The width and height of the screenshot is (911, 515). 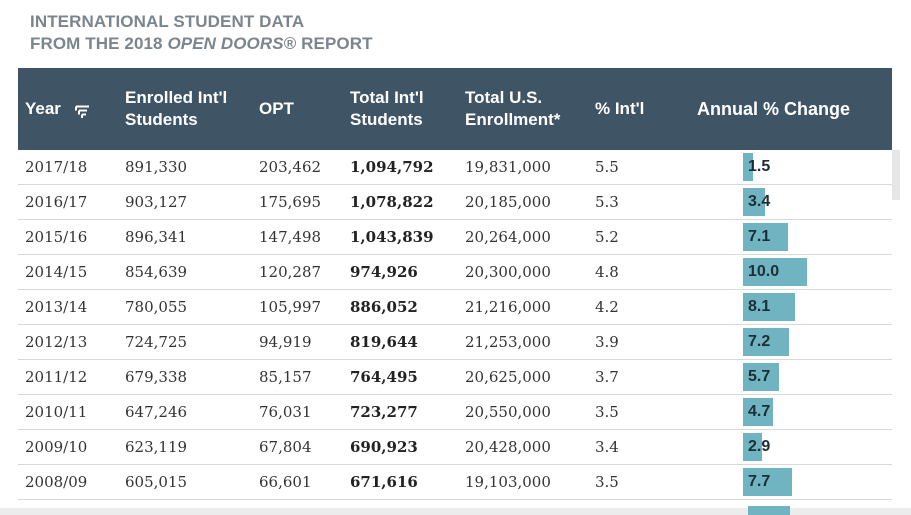 I want to click on change-bar-label: 7.7, so click(x=759, y=481).